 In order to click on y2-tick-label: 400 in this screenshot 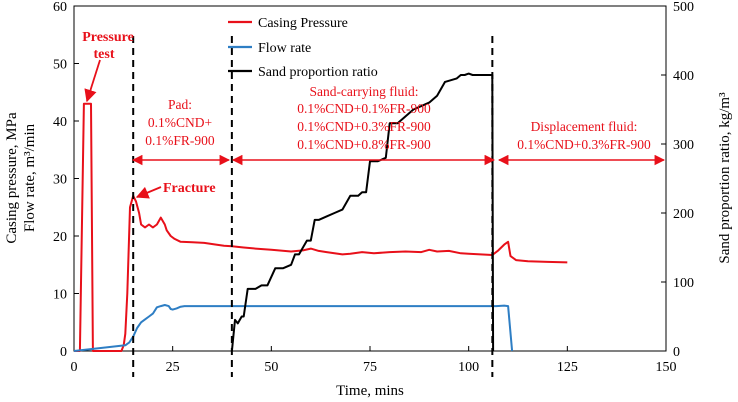, I will do `click(683, 76)`.